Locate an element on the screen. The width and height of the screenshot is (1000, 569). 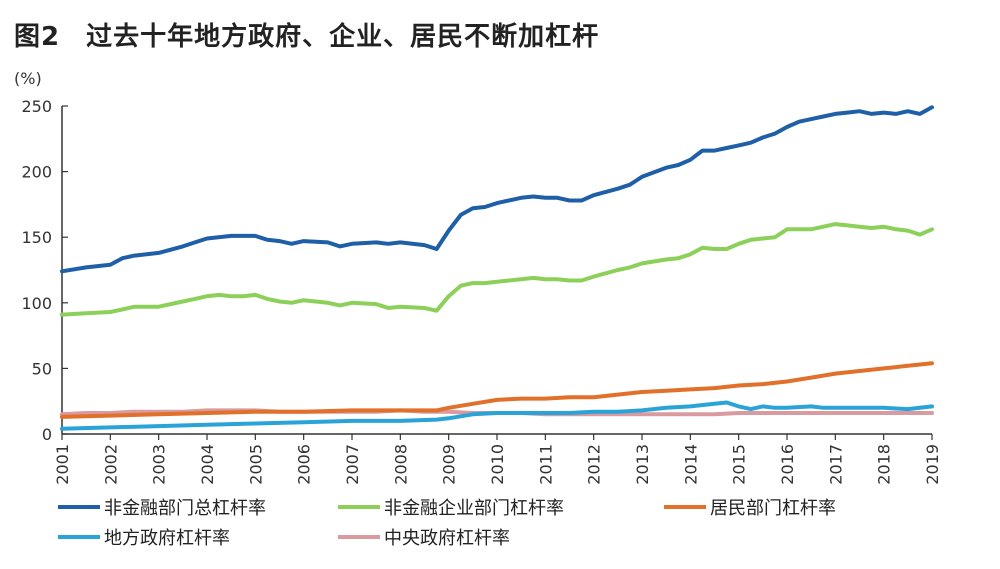
y-tick-label: 150 is located at coordinates (36, 237).